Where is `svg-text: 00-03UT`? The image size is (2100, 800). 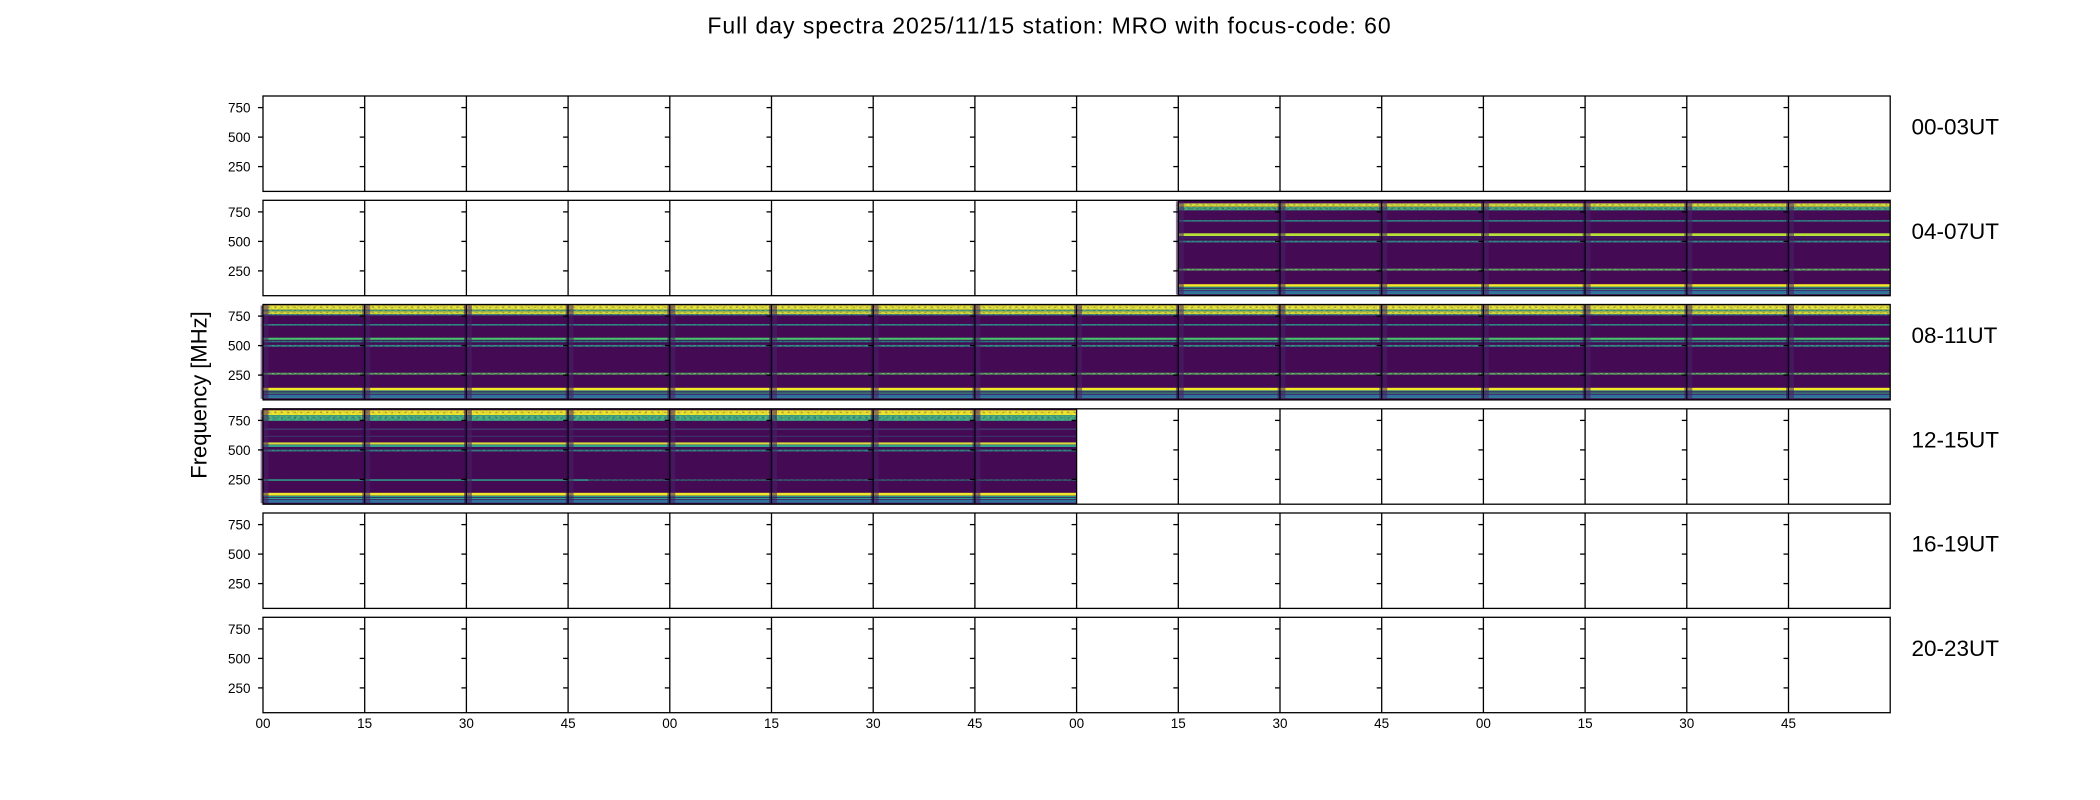 svg-text: 00-03UT is located at coordinates (1956, 127).